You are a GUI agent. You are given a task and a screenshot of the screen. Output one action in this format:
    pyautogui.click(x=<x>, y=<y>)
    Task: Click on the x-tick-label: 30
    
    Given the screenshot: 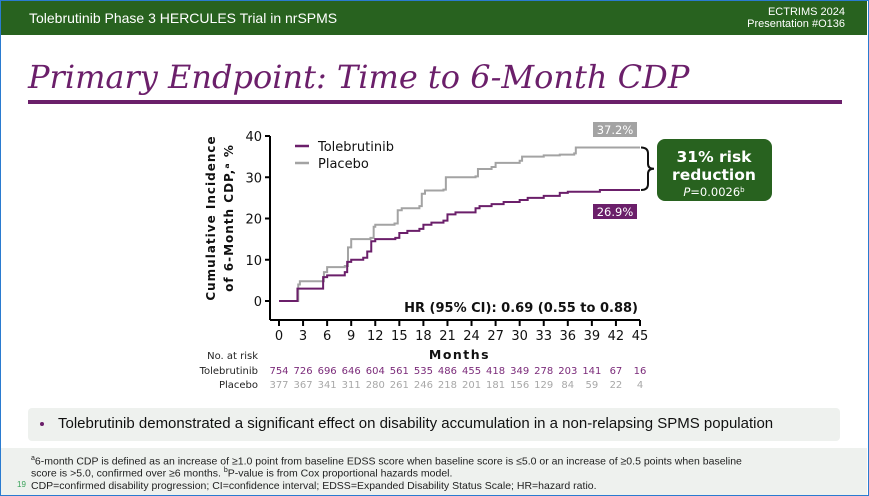 What is the action you would take?
    pyautogui.click(x=519, y=336)
    